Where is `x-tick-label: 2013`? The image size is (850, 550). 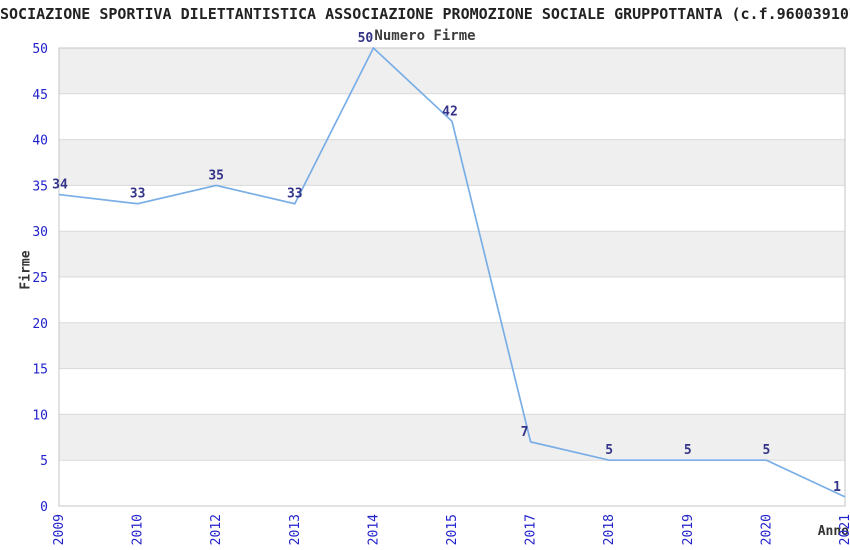 x-tick-label: 2013 is located at coordinates (295, 529).